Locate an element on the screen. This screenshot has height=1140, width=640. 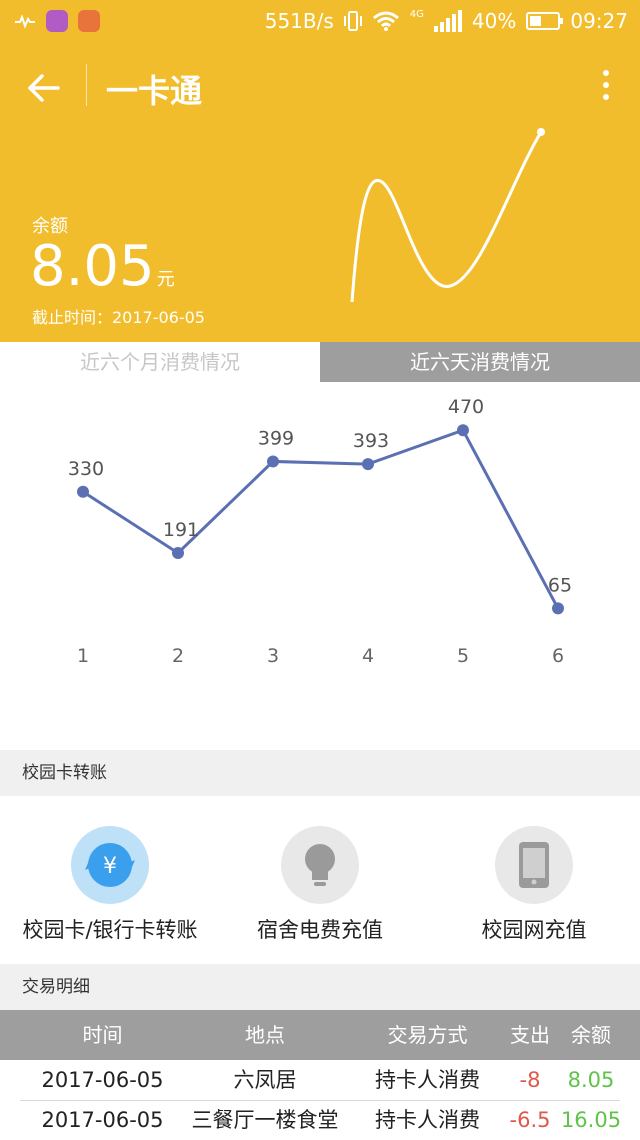
data-label: 65 is located at coordinates (560, 585).